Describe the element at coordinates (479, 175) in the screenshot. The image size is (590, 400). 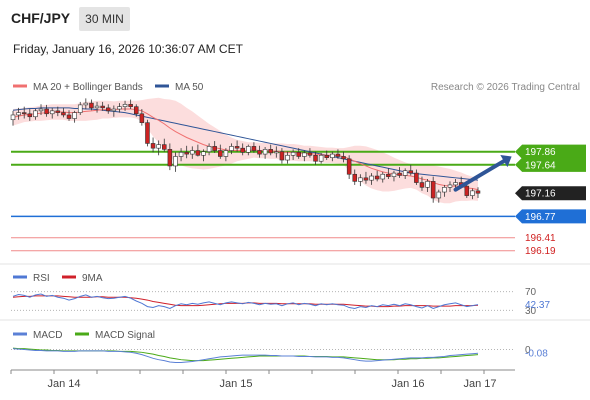
I see `arrow-shaft` at that location.